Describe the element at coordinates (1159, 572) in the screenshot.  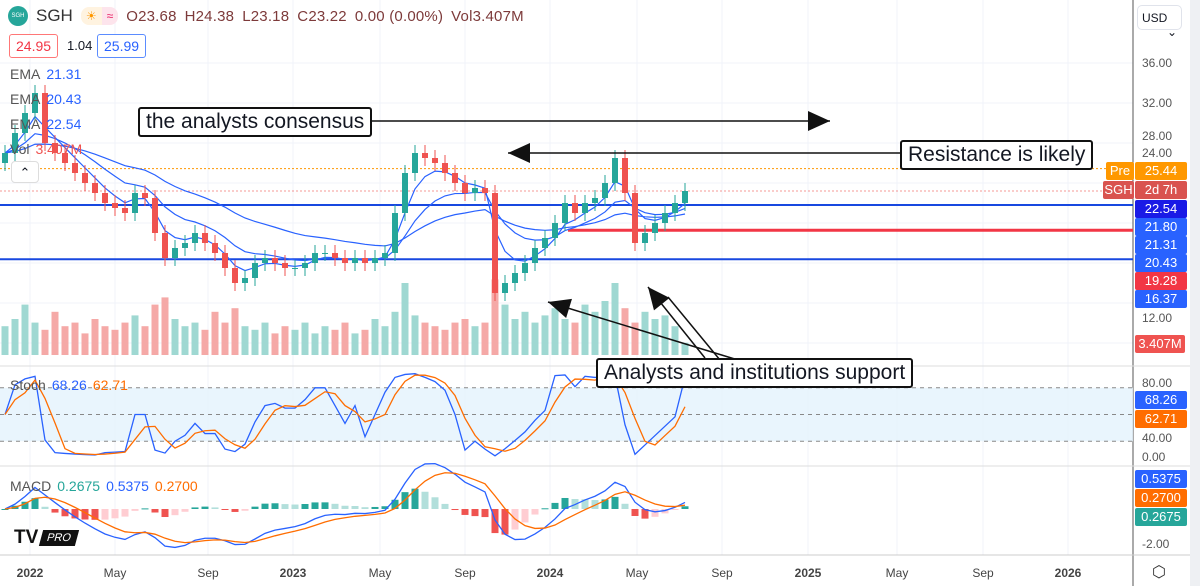
I see `settings-icon: ⬡` at that location.